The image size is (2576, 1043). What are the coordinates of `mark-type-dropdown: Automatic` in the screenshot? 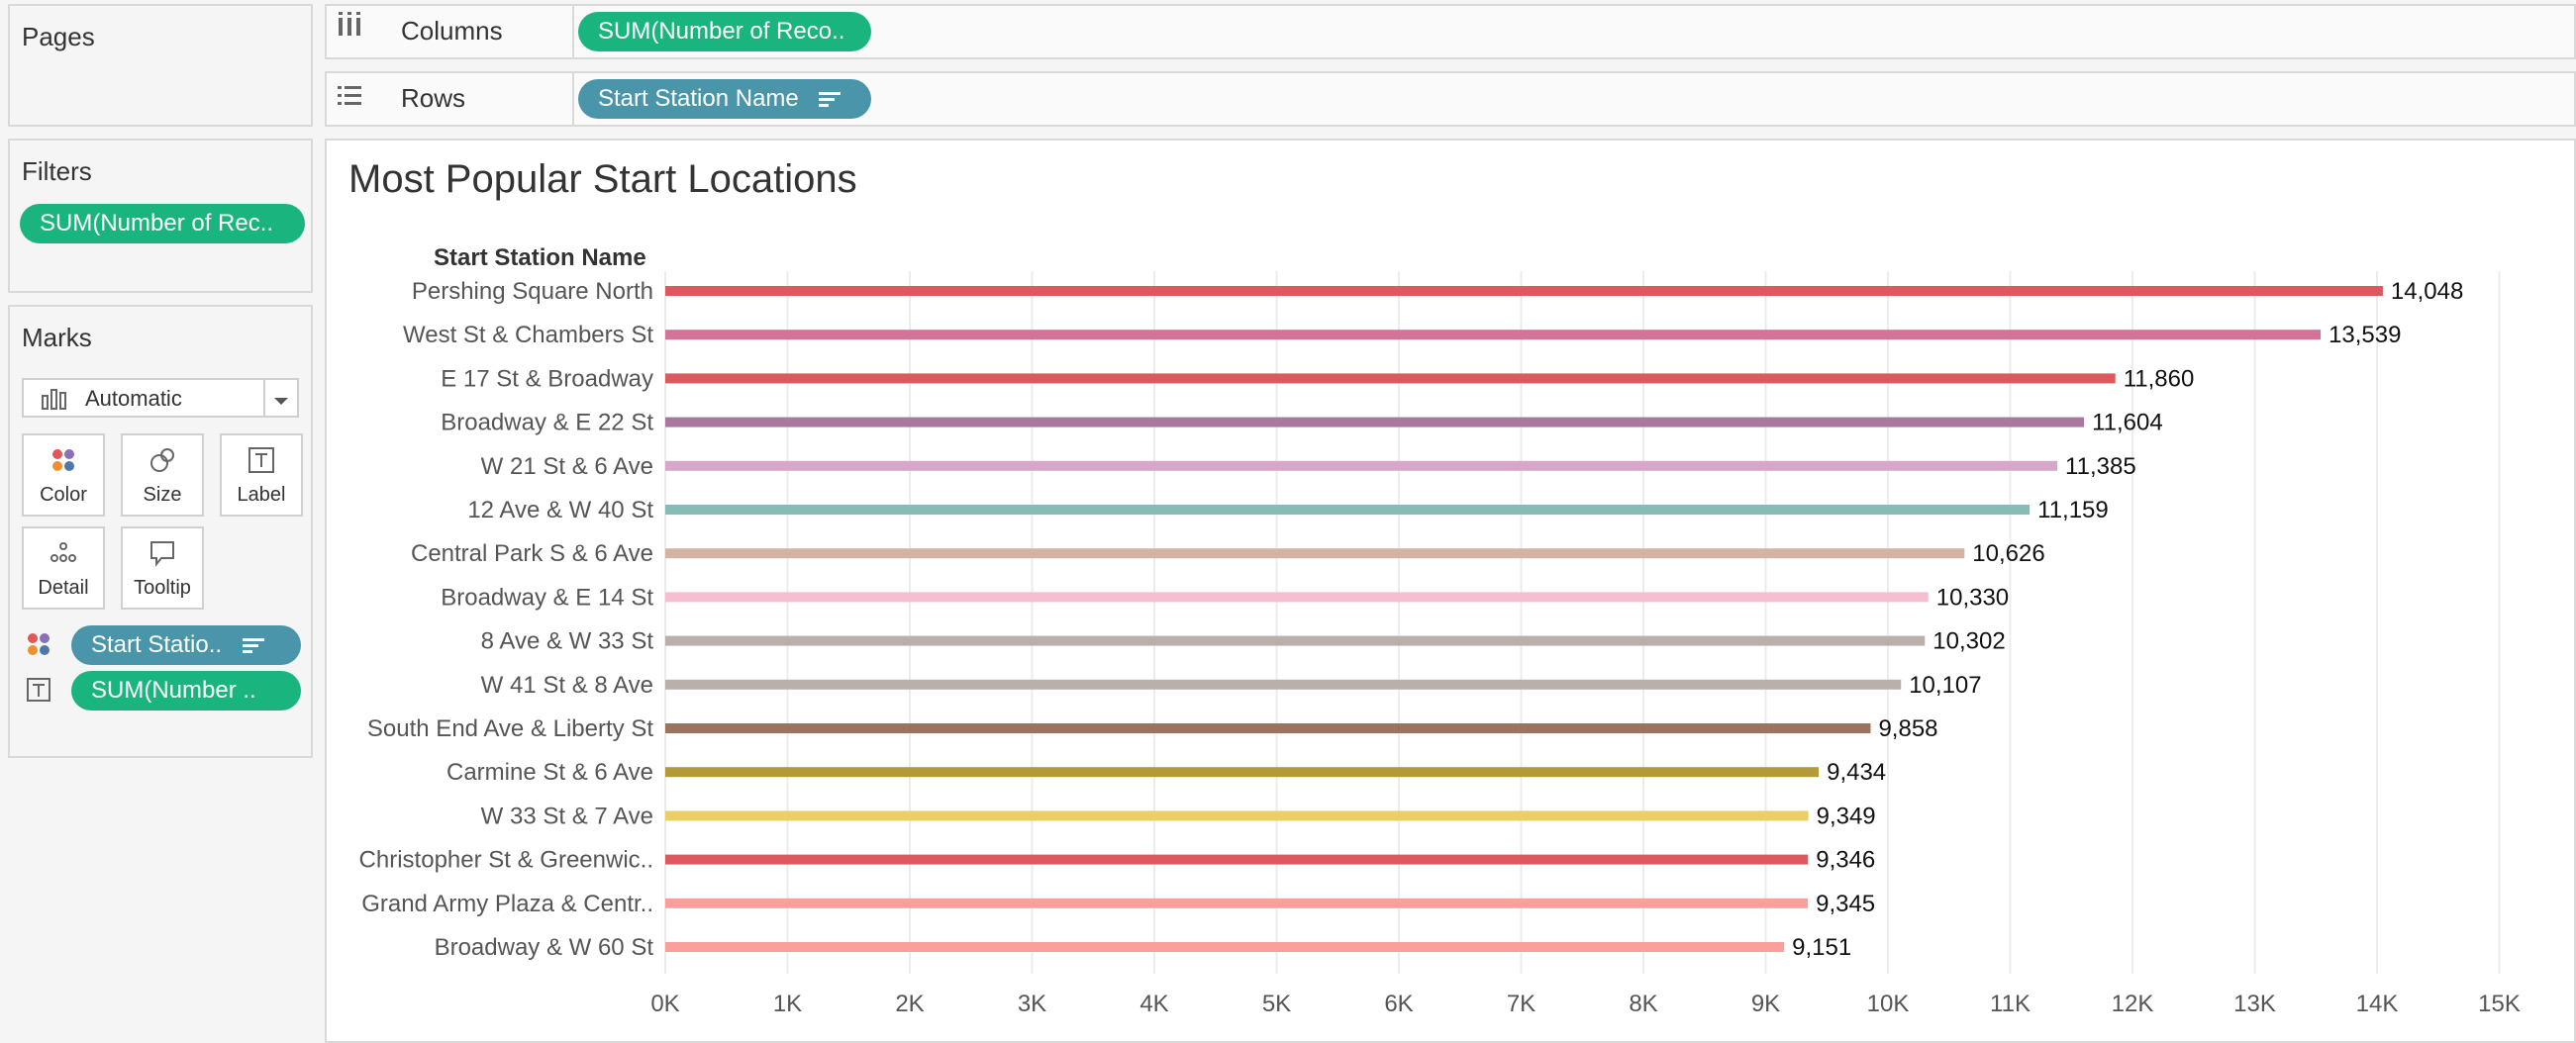 It's located at (161, 398).